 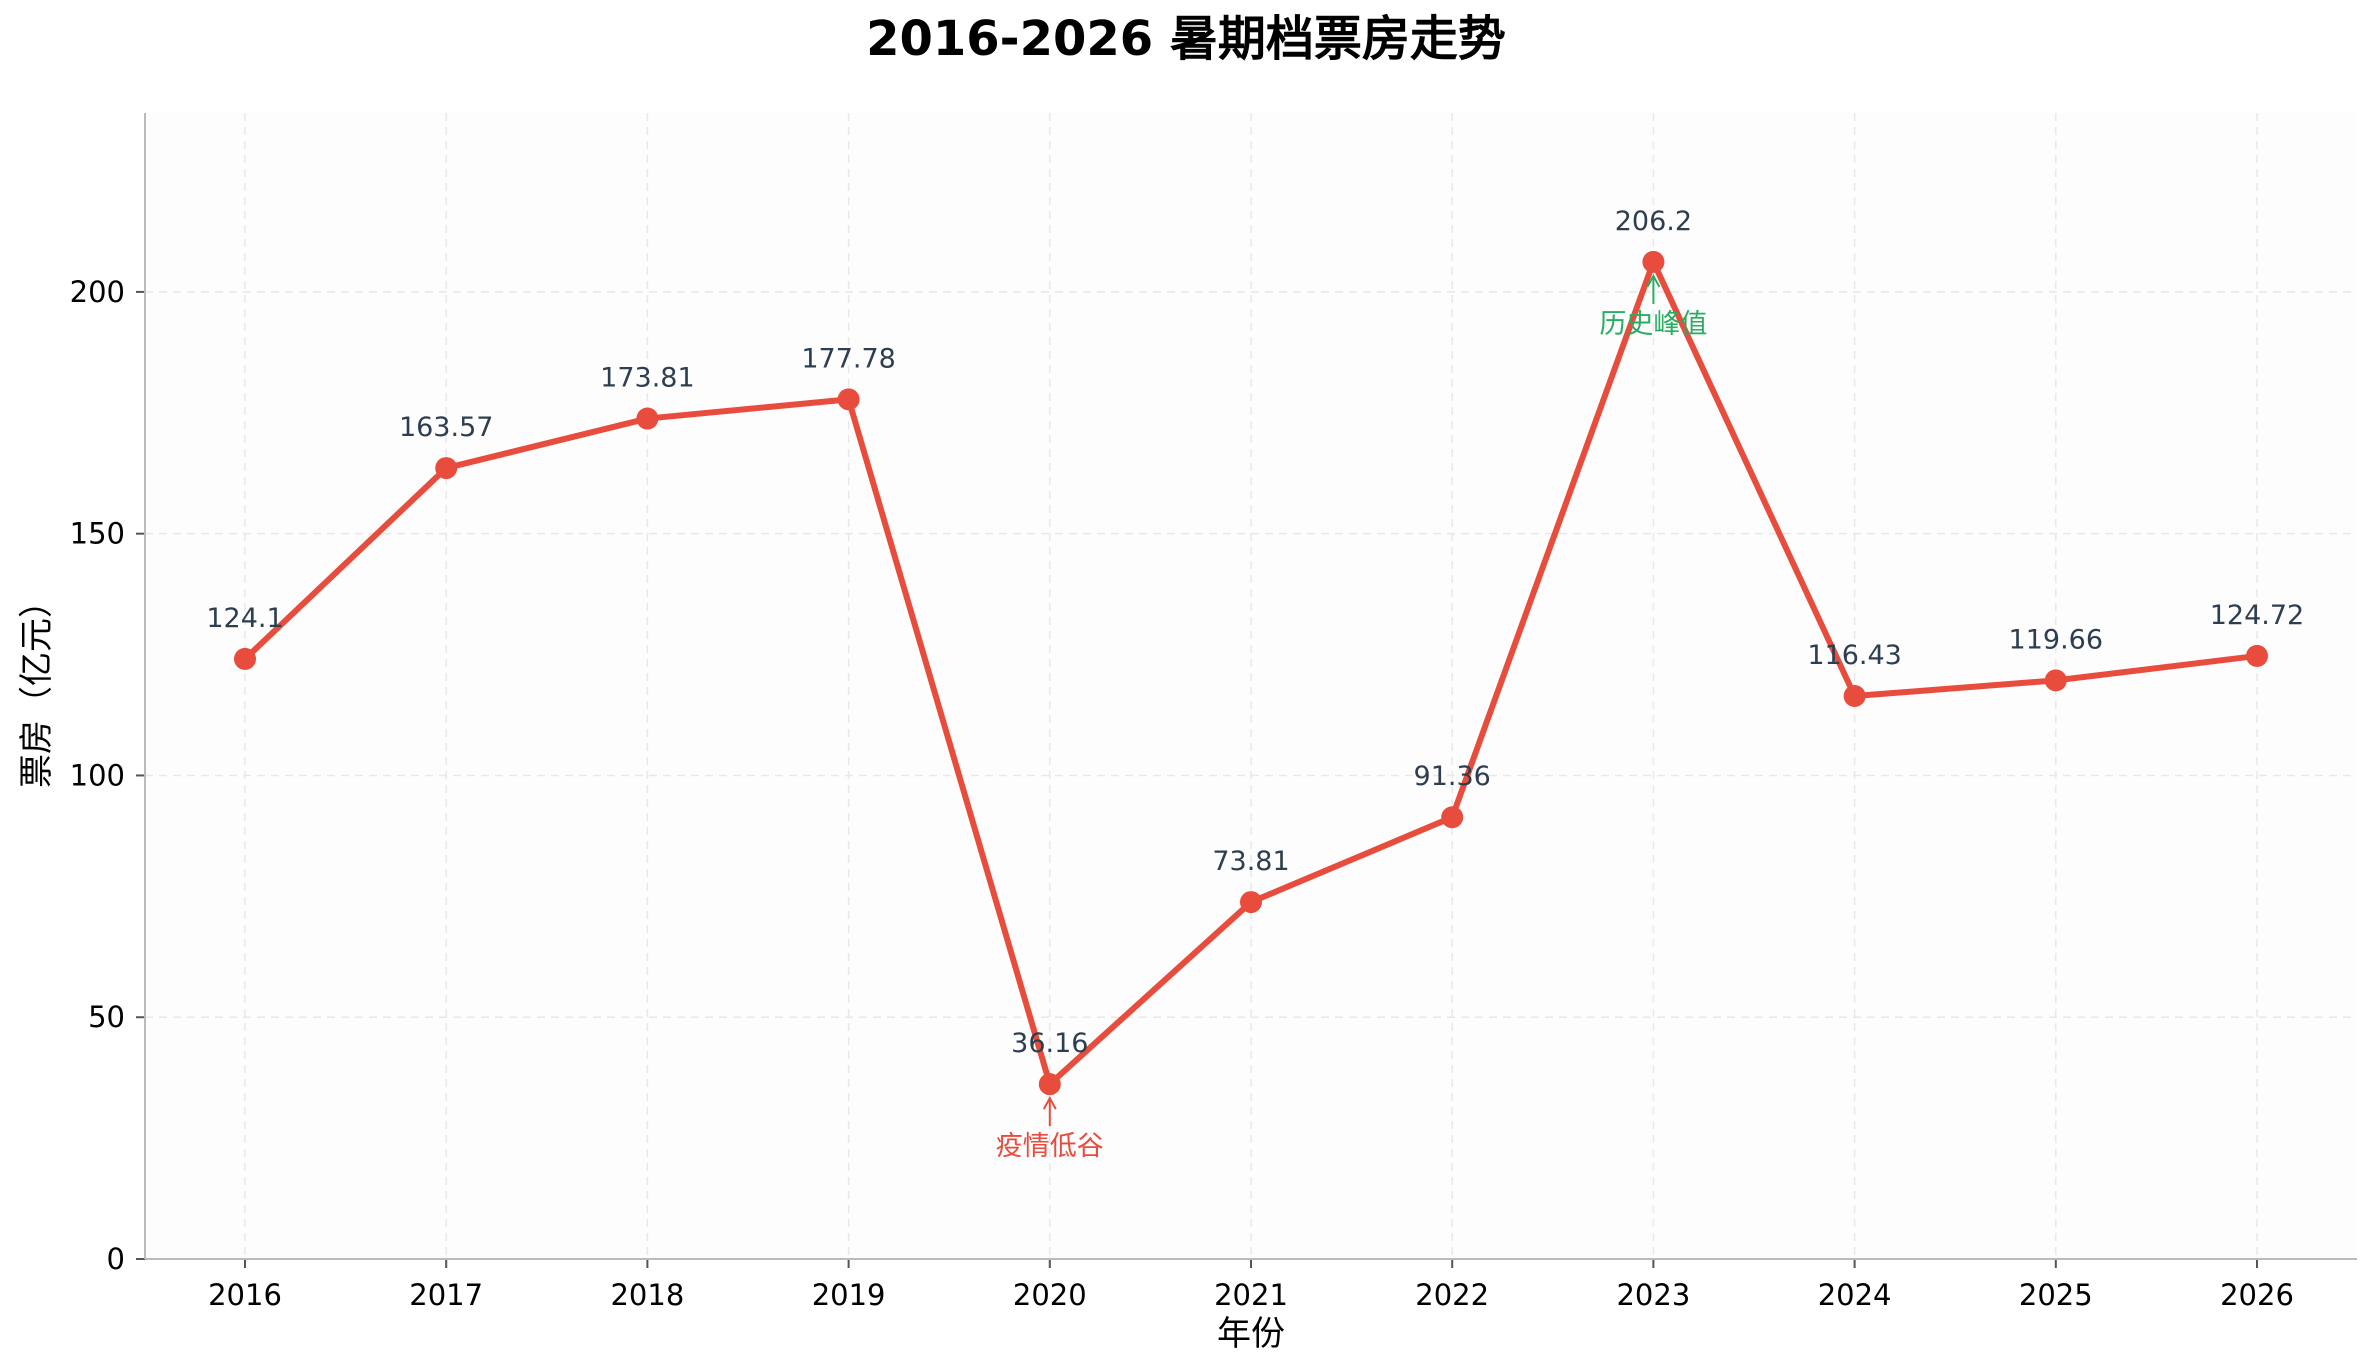 I want to click on y-tick-label: 50, so click(x=106, y=1017).